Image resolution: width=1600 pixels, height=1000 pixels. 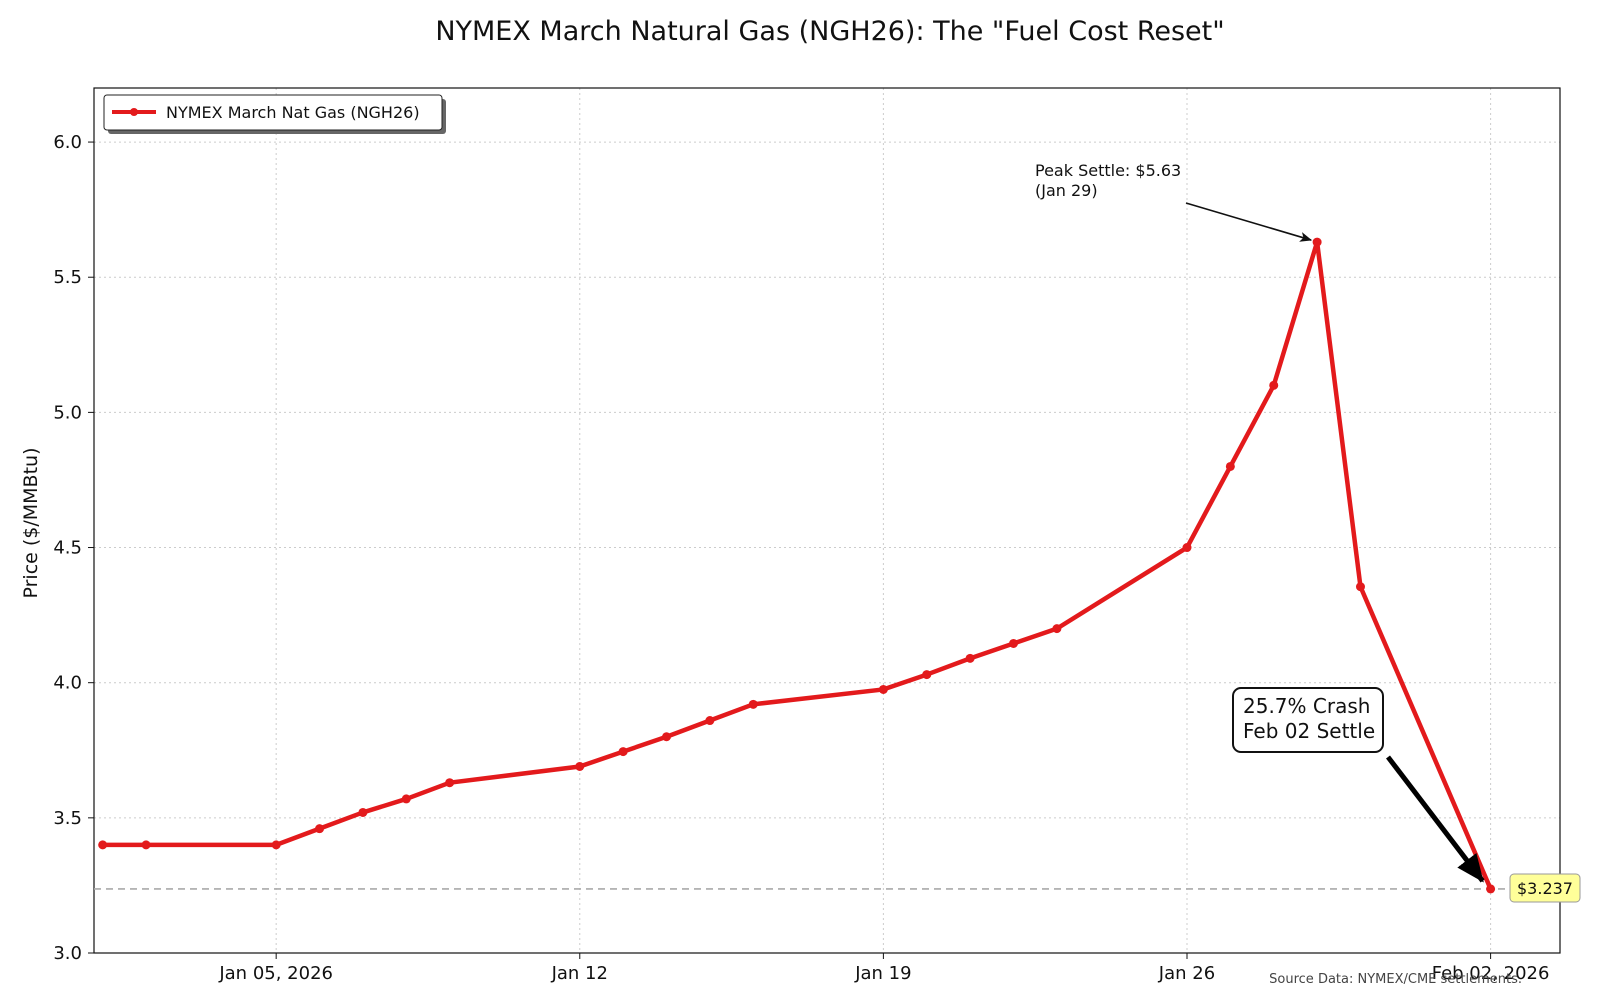 I want to click on x-tick-label: Jan 12, so click(x=579, y=973).